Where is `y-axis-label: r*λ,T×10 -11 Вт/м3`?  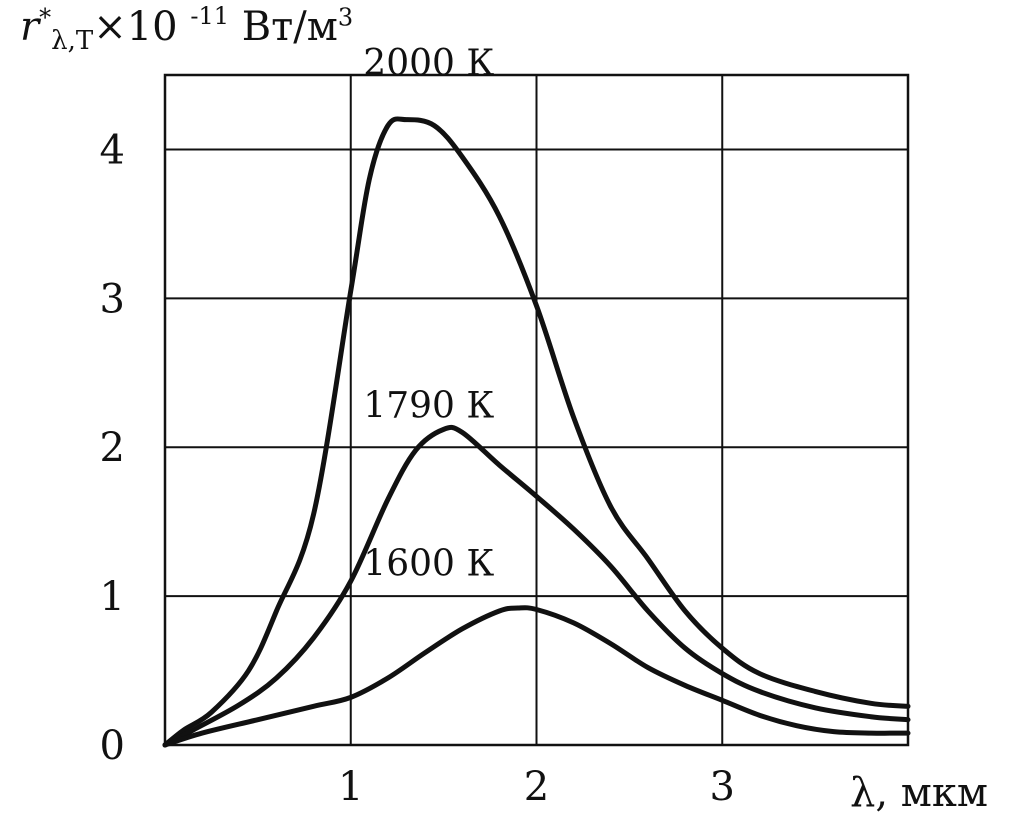
y-axis-label: r*λ,T×10 -11 Вт/м3 is located at coordinates (186, 29).